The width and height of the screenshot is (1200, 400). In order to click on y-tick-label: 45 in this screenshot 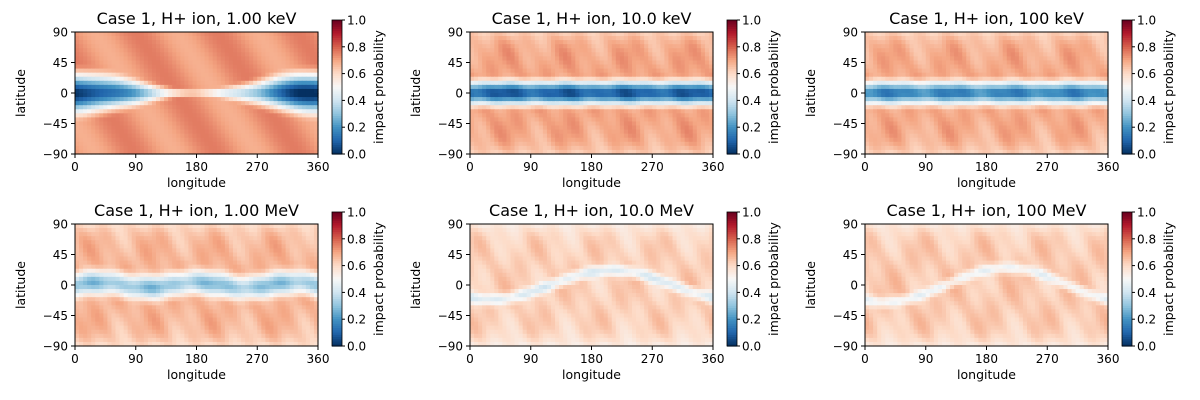, I will do `click(455, 63)`.